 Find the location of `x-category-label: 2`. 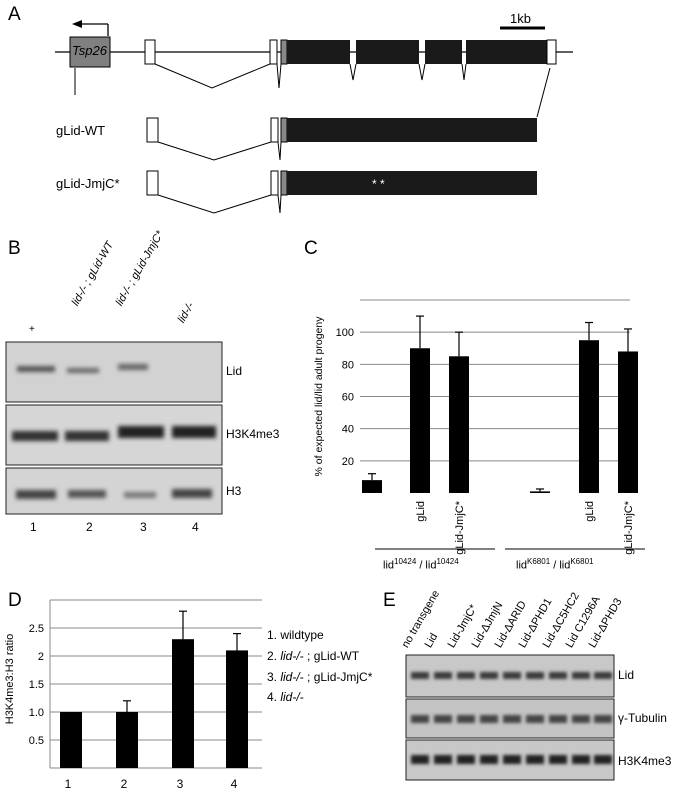

x-category-label: 2 is located at coordinates (124, 784).